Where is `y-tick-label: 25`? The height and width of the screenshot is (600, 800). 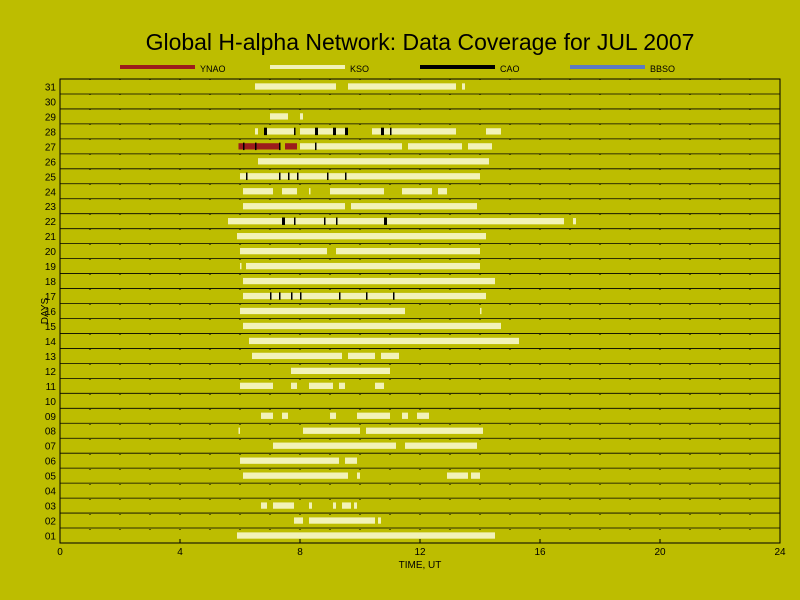
y-tick-label: 25 is located at coordinates (51, 177).